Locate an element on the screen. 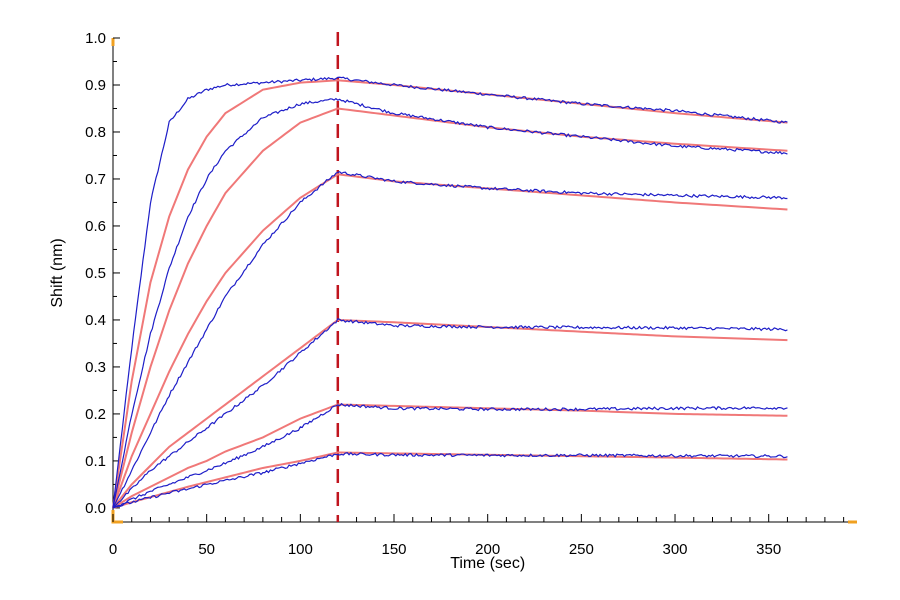  y-tick-label: 0.1 is located at coordinates (95, 461).